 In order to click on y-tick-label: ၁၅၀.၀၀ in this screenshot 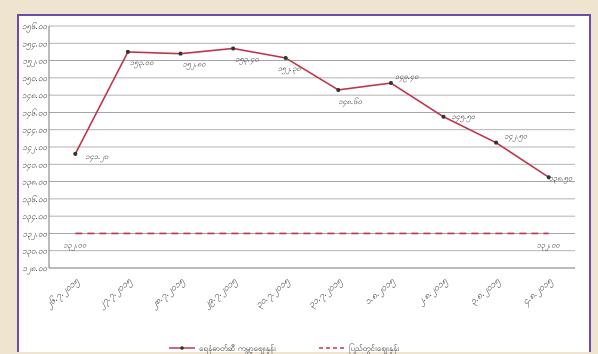, I will do `click(35, 79)`.